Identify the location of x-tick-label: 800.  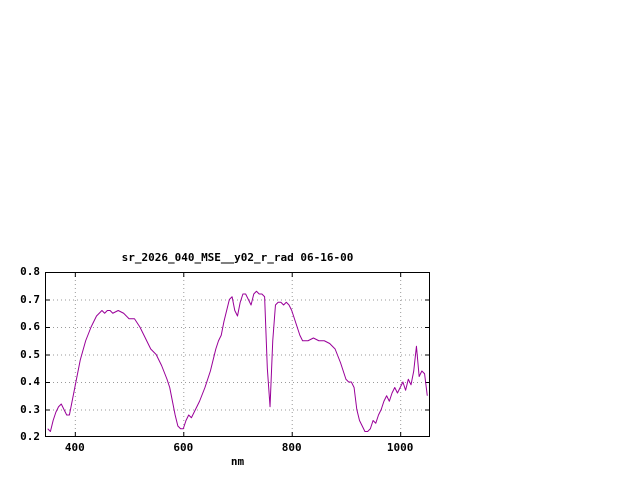
(291, 447).